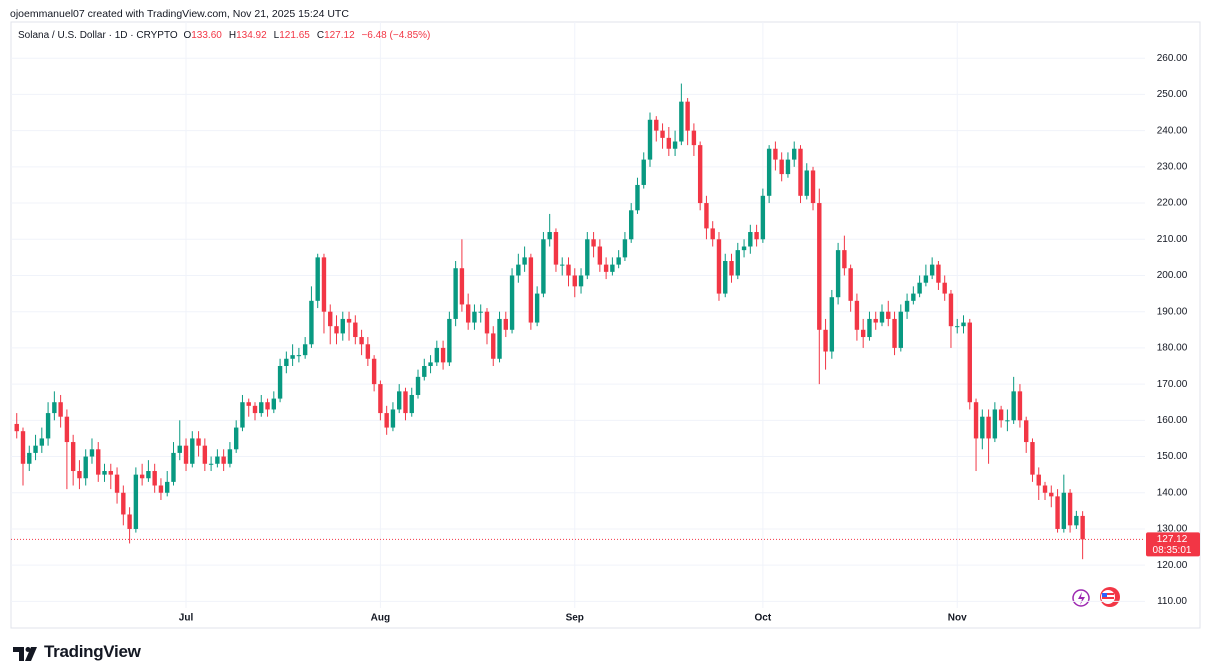 This screenshot has width=1222, height=670. Describe the element at coordinates (232, 35) in the screenshot. I see `ohlc-key: H` at that location.